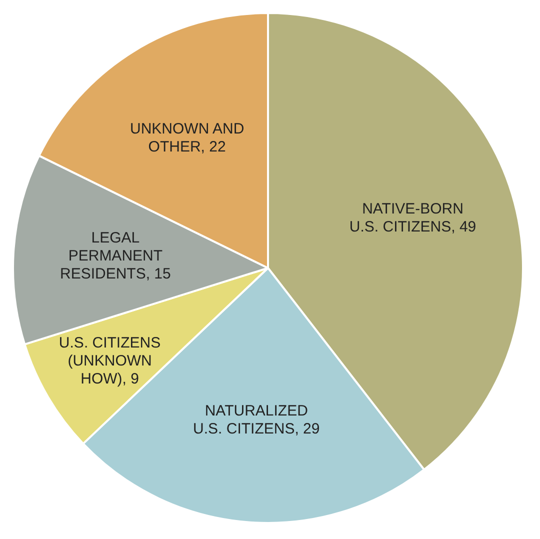 This screenshot has width=540, height=539. Describe the element at coordinates (256, 420) in the screenshot. I see `slice-label: NATURALIZED U.S. CITIZENS, 29` at that location.